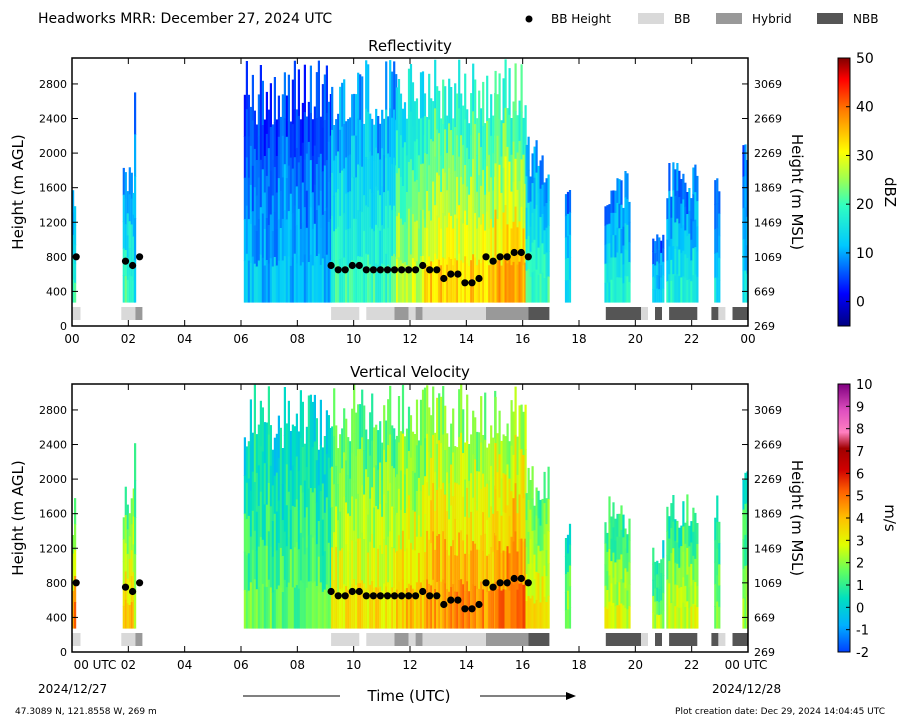 This screenshot has height=725, width=900. I want to click on y-tick-label-right: 3069, so click(768, 84).